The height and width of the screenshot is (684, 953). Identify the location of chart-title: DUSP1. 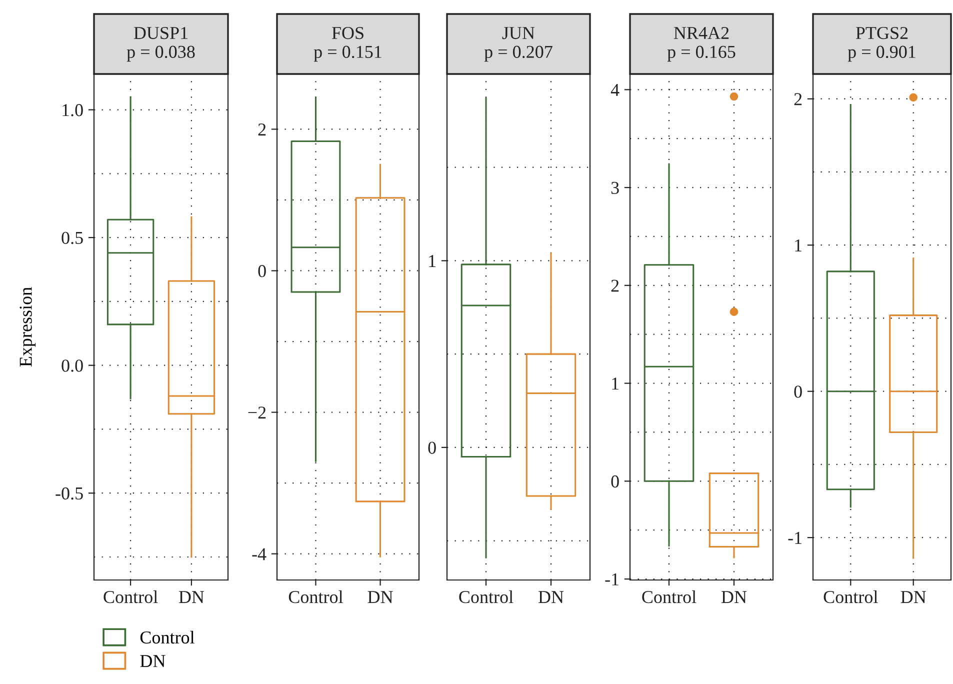
(161, 33).